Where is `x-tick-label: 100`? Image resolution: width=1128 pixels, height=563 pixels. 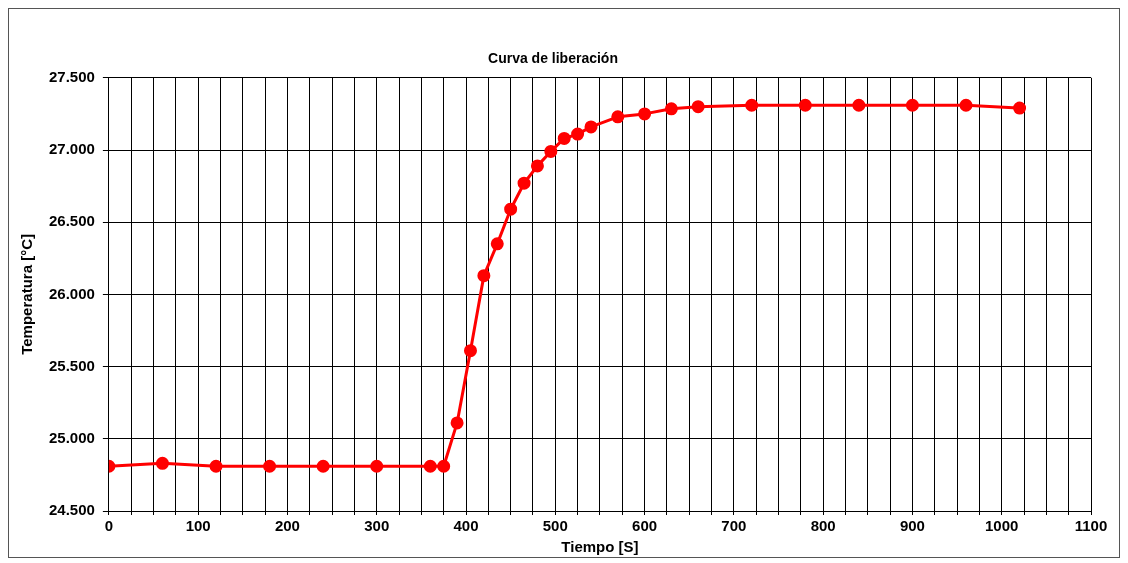 x-tick-label: 100 is located at coordinates (198, 526).